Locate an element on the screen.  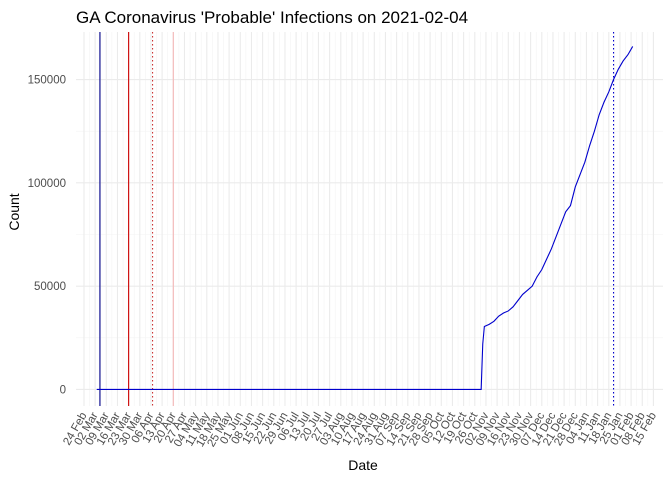
y-tick-label: 50000 is located at coordinates (50, 287).